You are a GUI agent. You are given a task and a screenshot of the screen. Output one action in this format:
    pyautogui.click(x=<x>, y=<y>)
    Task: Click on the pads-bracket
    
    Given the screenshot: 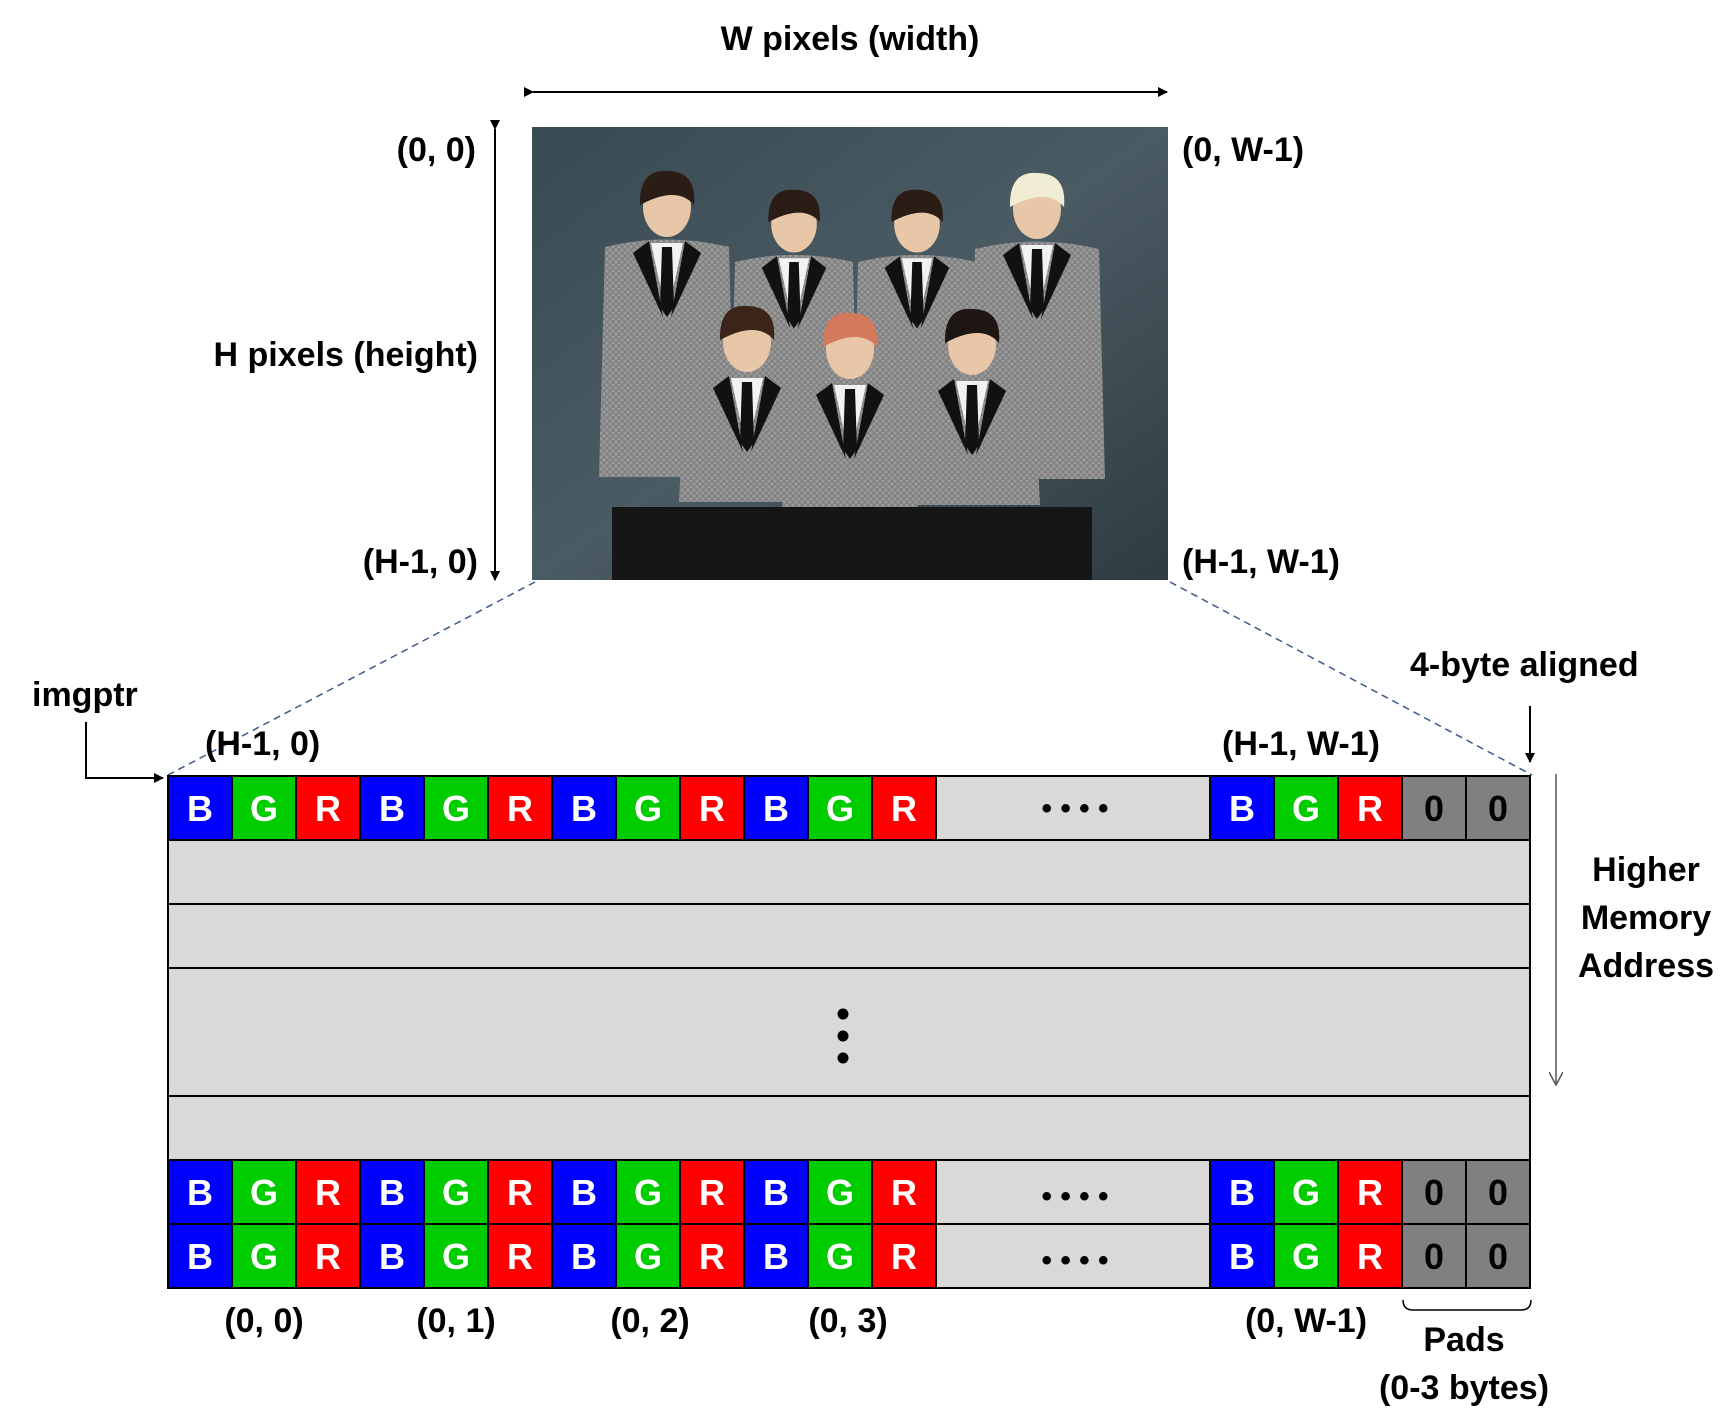 What is the action you would take?
    pyautogui.click(x=1467, y=1305)
    